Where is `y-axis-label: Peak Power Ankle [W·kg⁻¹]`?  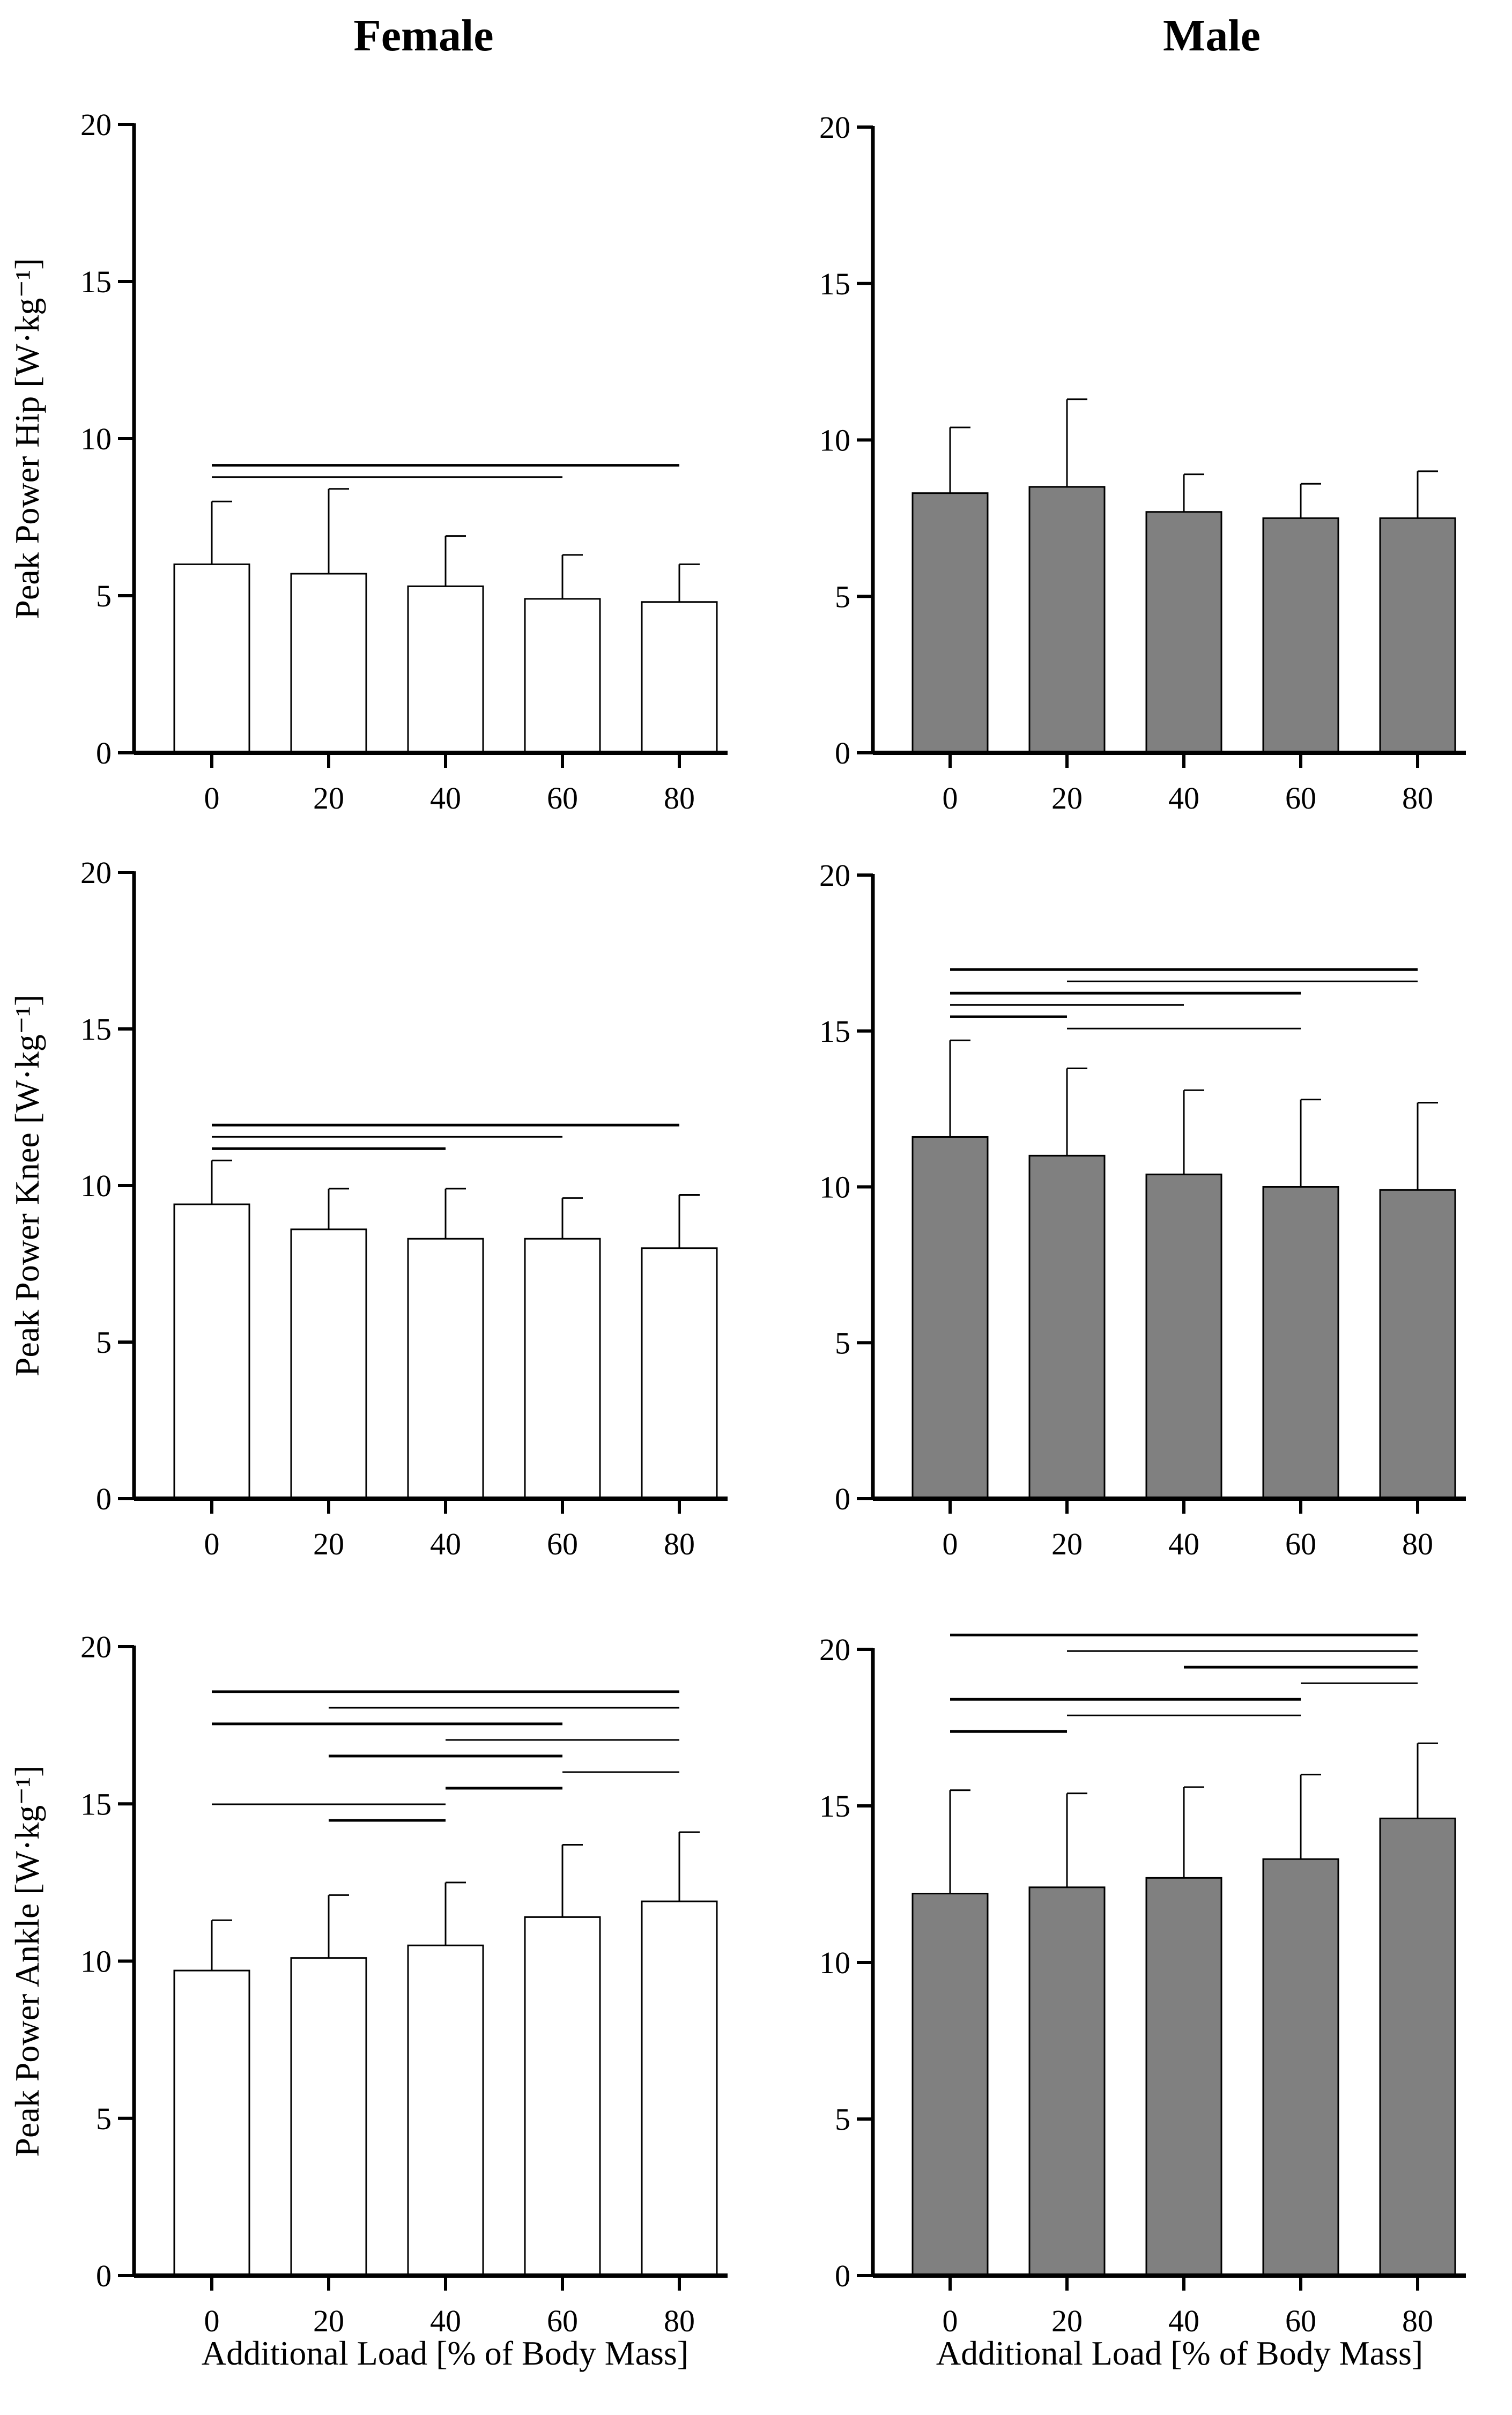
y-axis-label: Peak Power Ankle [W·kg⁻¹] is located at coordinates (27, 1961).